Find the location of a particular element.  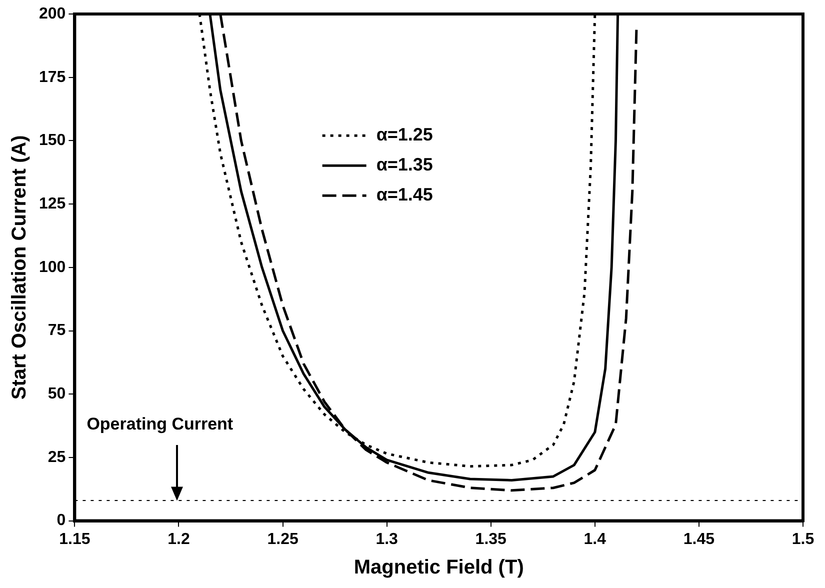

x-tick-label: 1.3 is located at coordinates (387, 539).